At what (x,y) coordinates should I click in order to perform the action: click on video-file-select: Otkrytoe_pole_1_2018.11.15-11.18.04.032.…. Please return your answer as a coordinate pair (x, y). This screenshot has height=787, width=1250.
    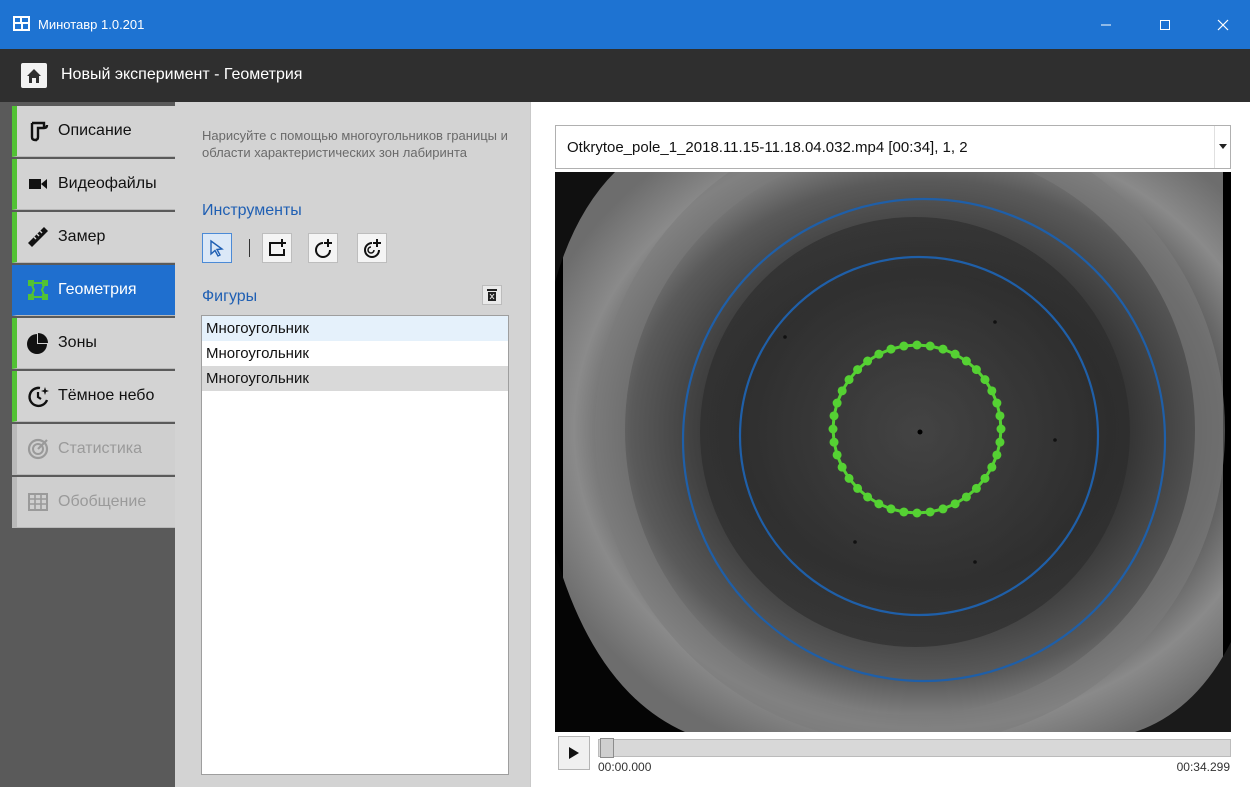
    Looking at the image, I should click on (893, 147).